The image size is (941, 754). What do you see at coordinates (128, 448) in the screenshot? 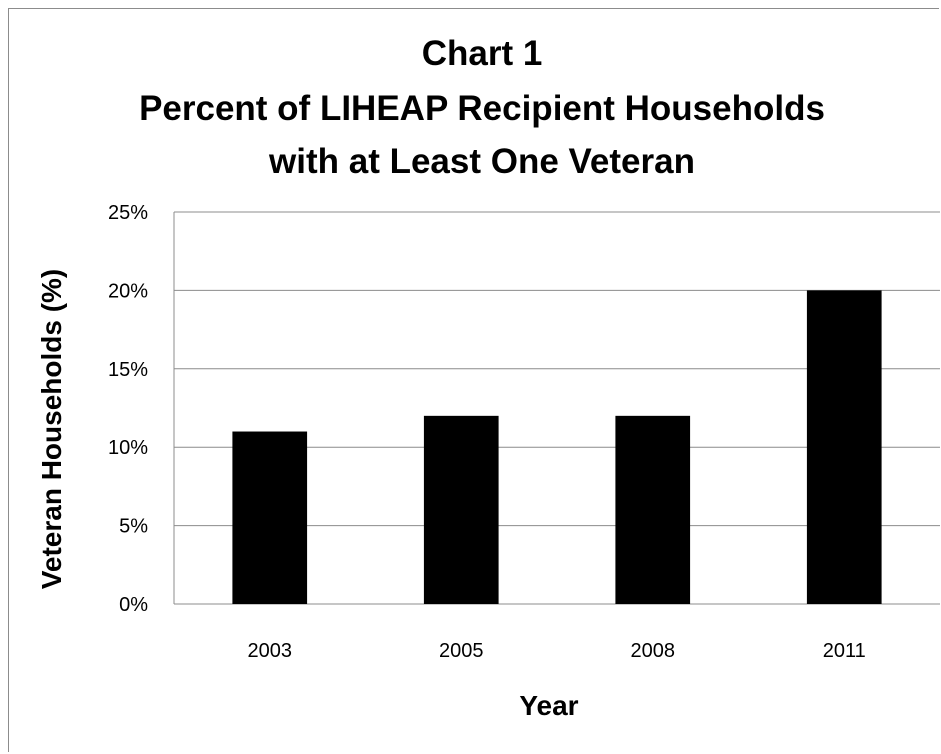
I see `y-tick-label: 10%` at bounding box center [128, 448].